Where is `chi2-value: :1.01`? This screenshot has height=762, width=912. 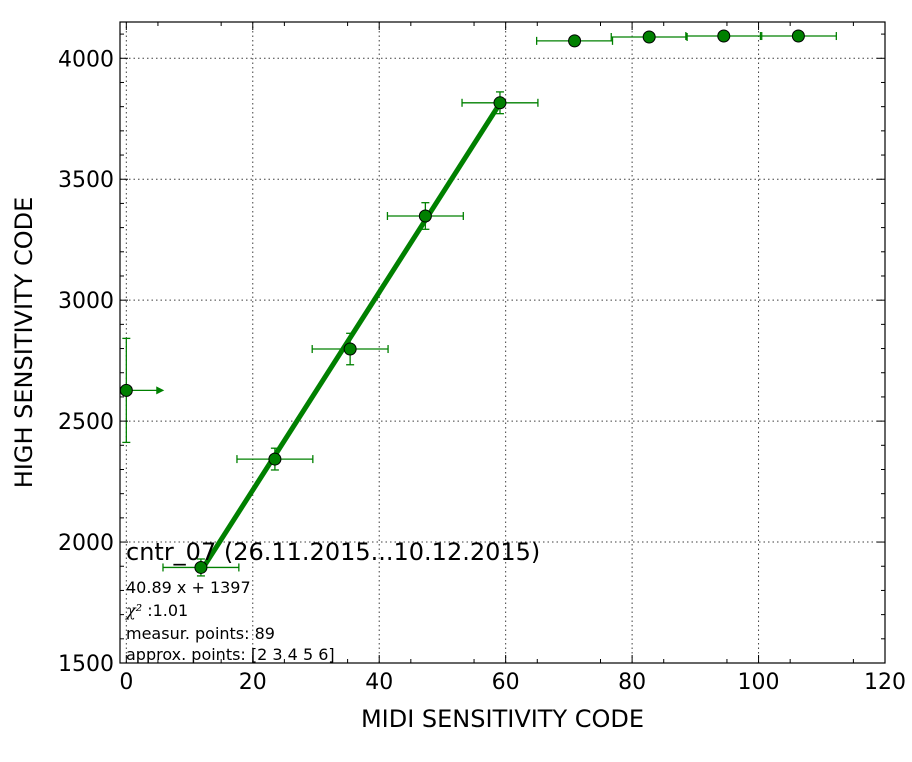 chi2-value: :1.01 is located at coordinates (165, 610).